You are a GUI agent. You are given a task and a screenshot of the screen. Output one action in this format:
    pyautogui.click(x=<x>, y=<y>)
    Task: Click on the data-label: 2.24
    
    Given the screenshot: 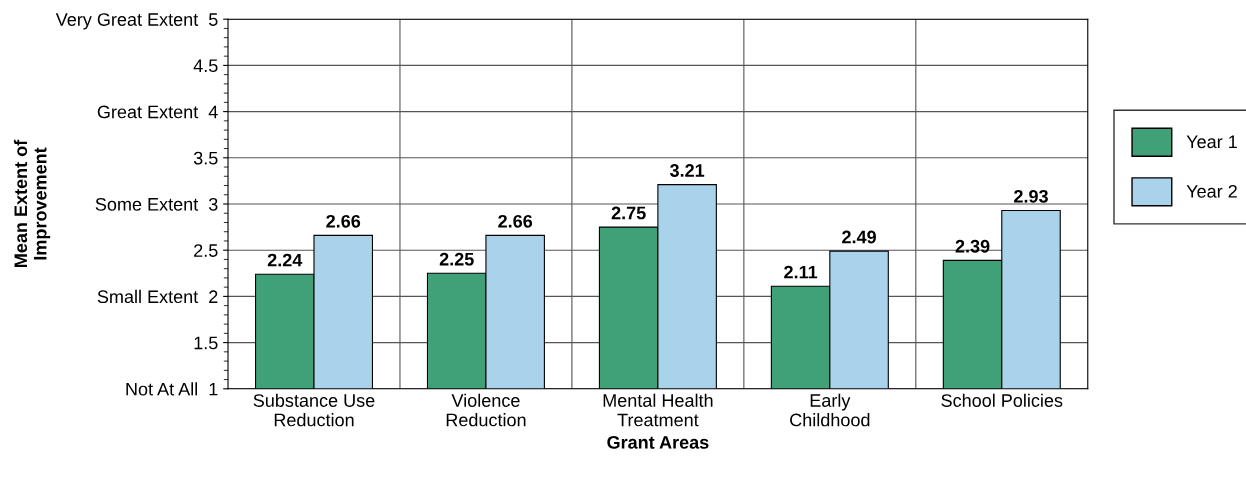 What is the action you would take?
    pyautogui.click(x=285, y=260)
    